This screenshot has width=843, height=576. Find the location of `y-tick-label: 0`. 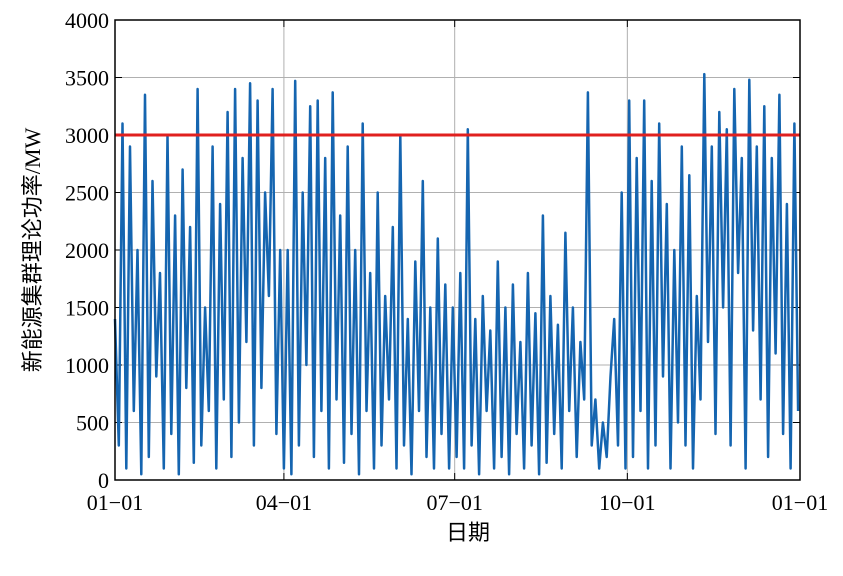

y-tick-label: 0 is located at coordinates (103, 480).